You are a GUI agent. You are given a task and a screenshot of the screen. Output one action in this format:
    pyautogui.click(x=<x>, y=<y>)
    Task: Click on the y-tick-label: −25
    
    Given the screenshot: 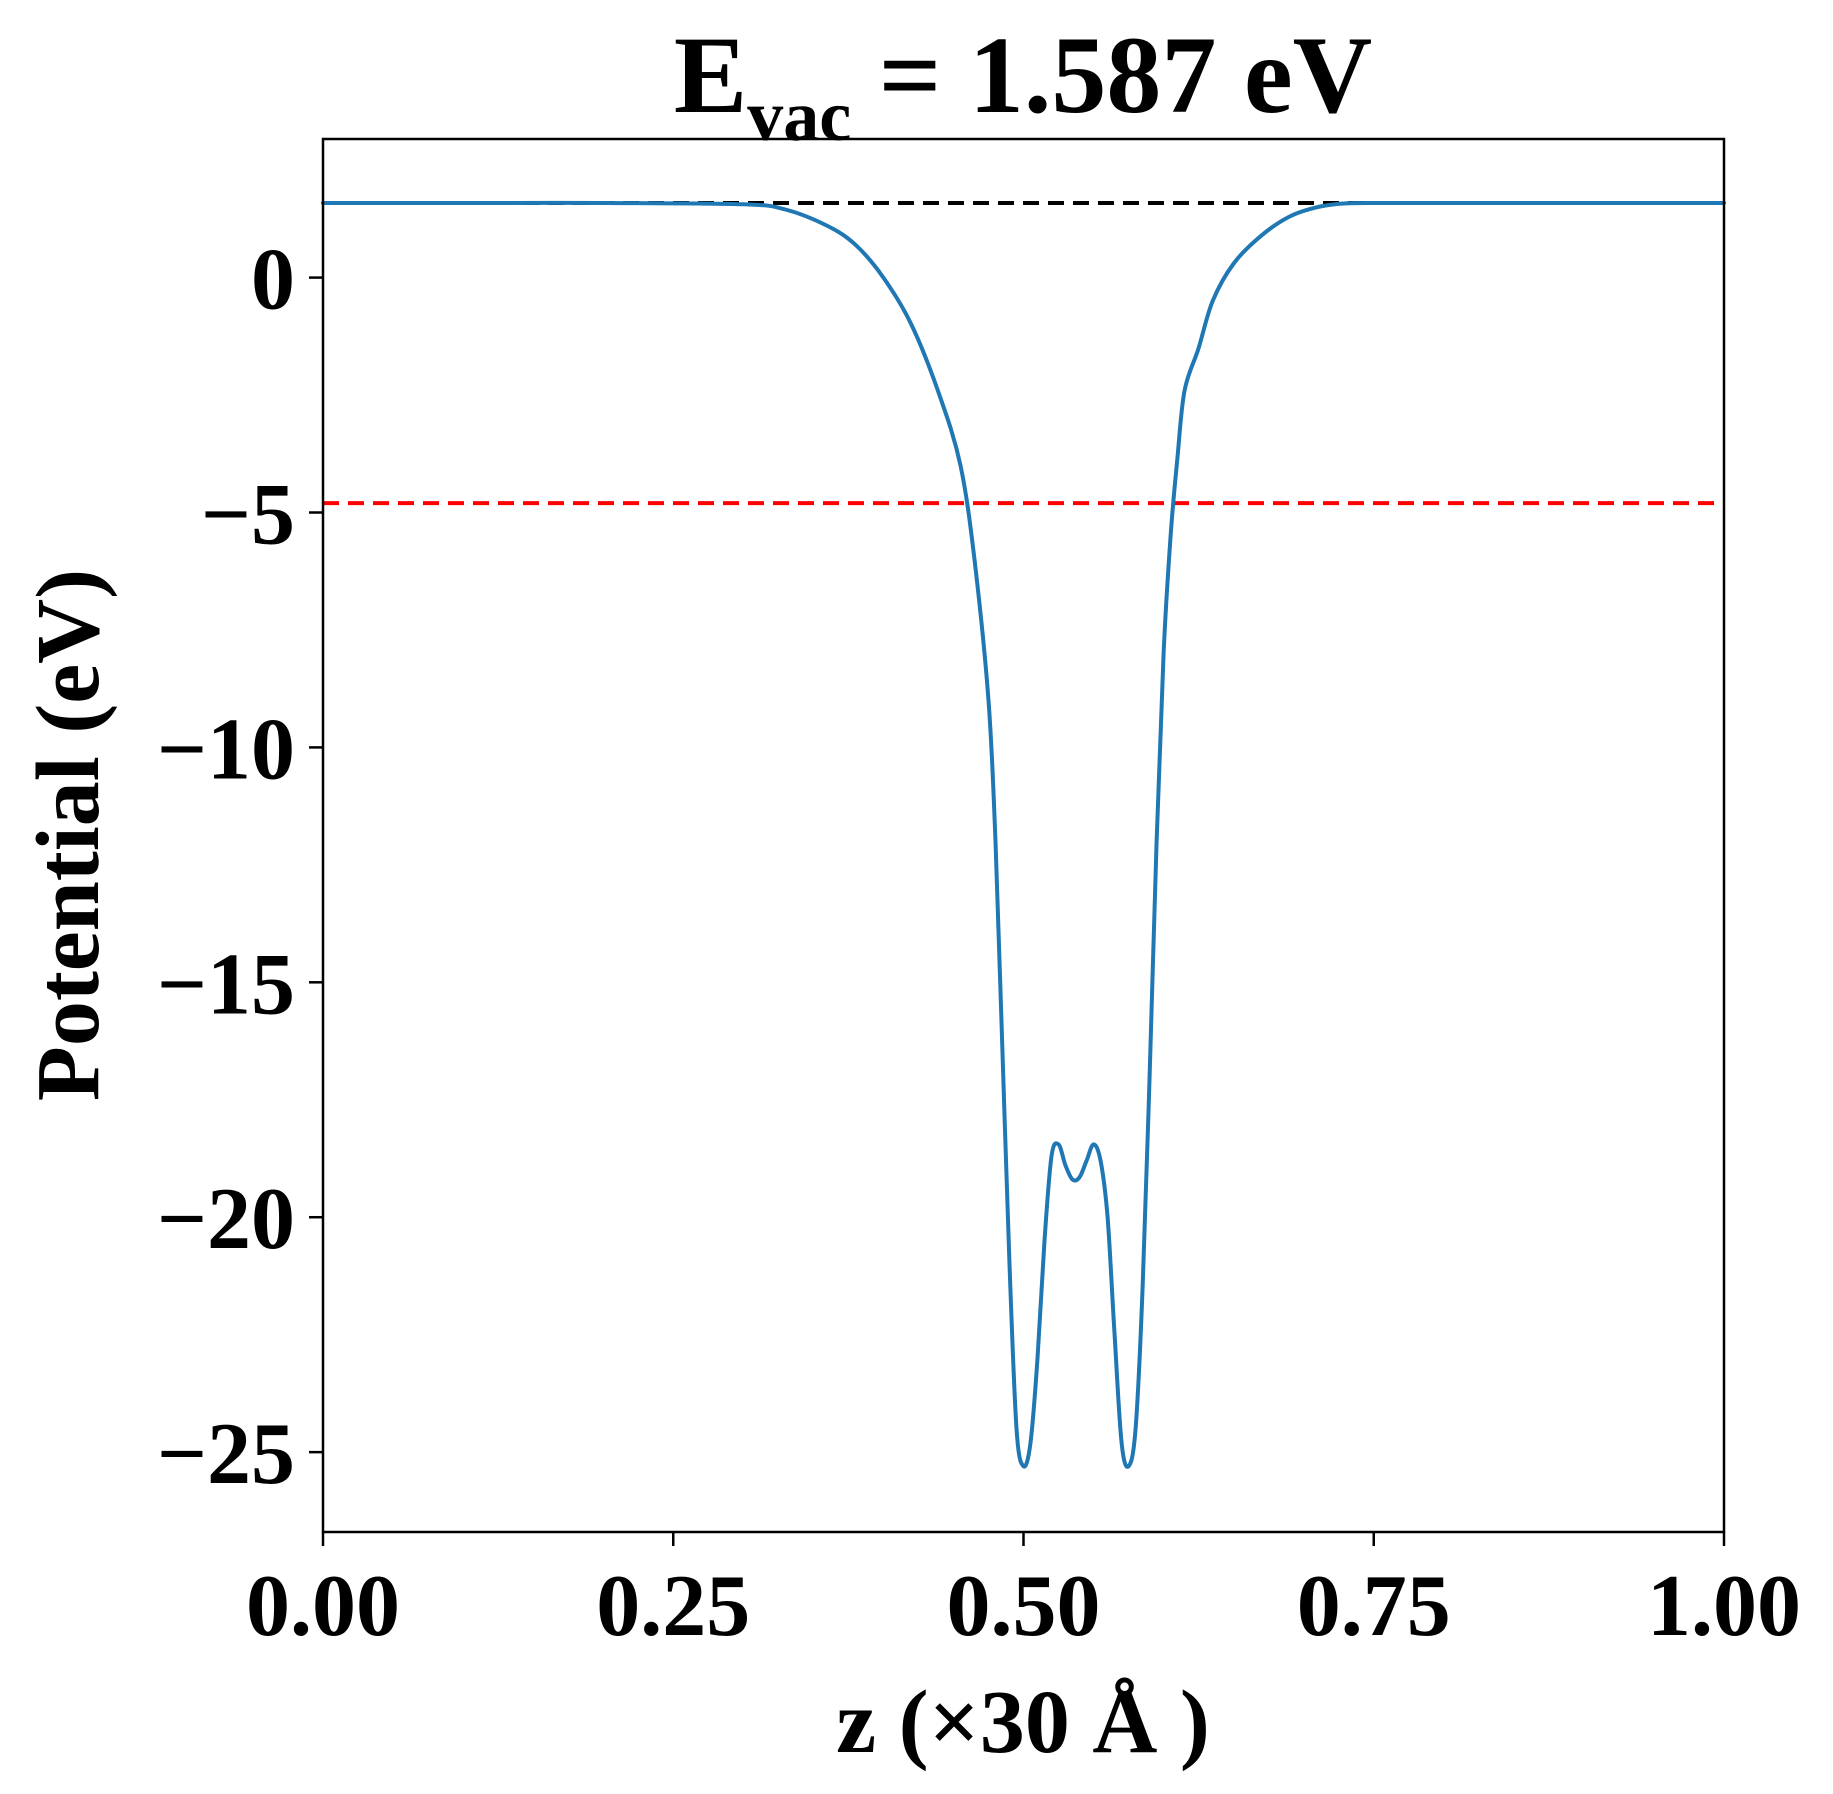 What is the action you would take?
    pyautogui.click(x=226, y=1454)
    